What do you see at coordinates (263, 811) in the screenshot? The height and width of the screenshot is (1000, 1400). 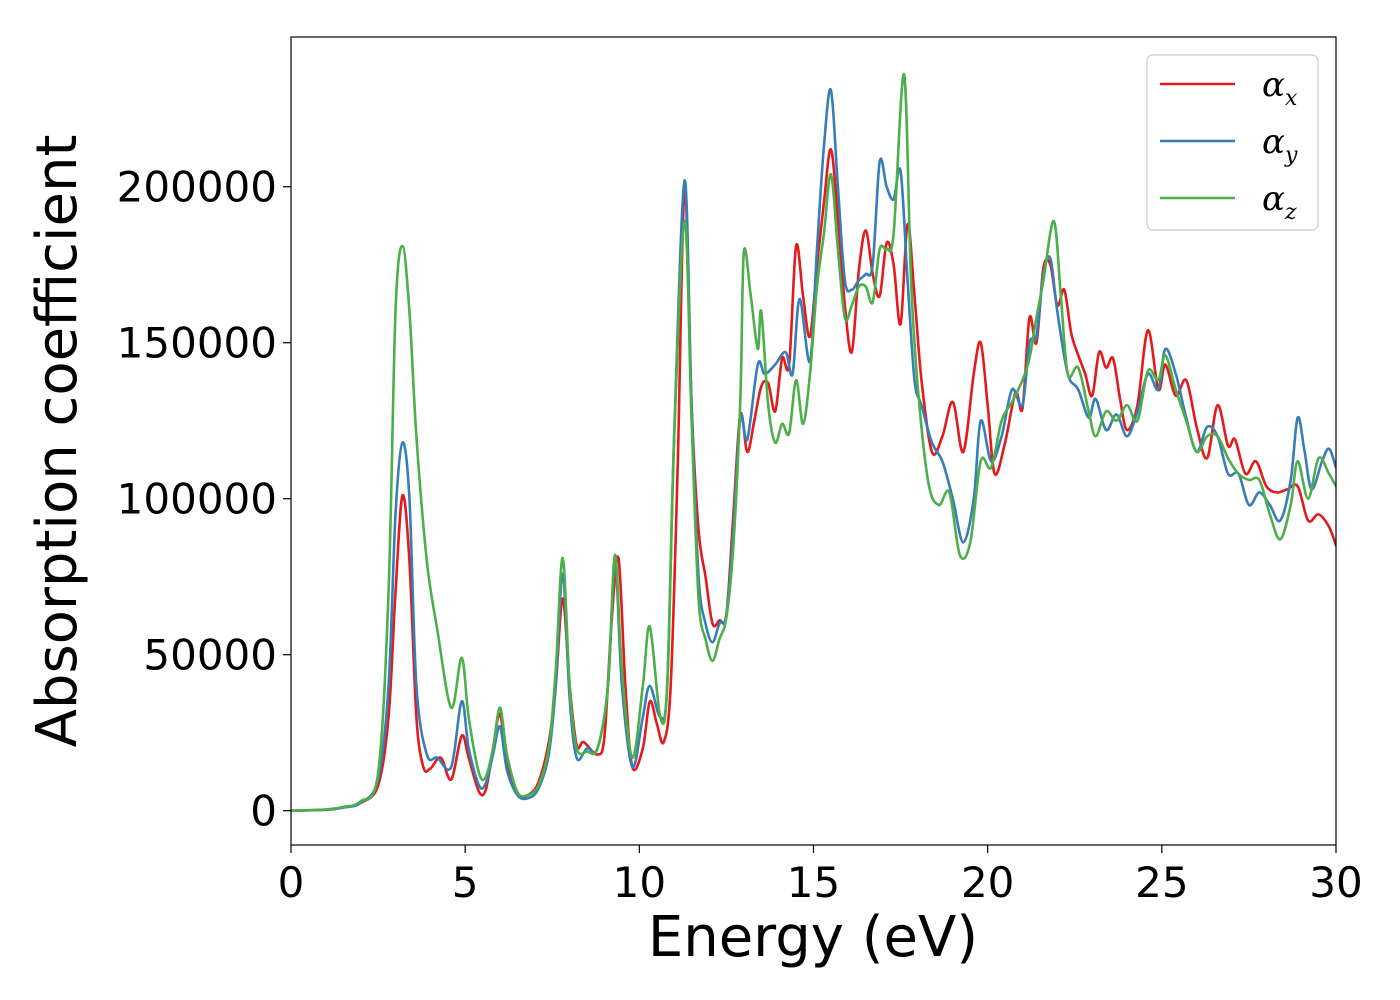 I see `y-tick-label: 0` at bounding box center [263, 811].